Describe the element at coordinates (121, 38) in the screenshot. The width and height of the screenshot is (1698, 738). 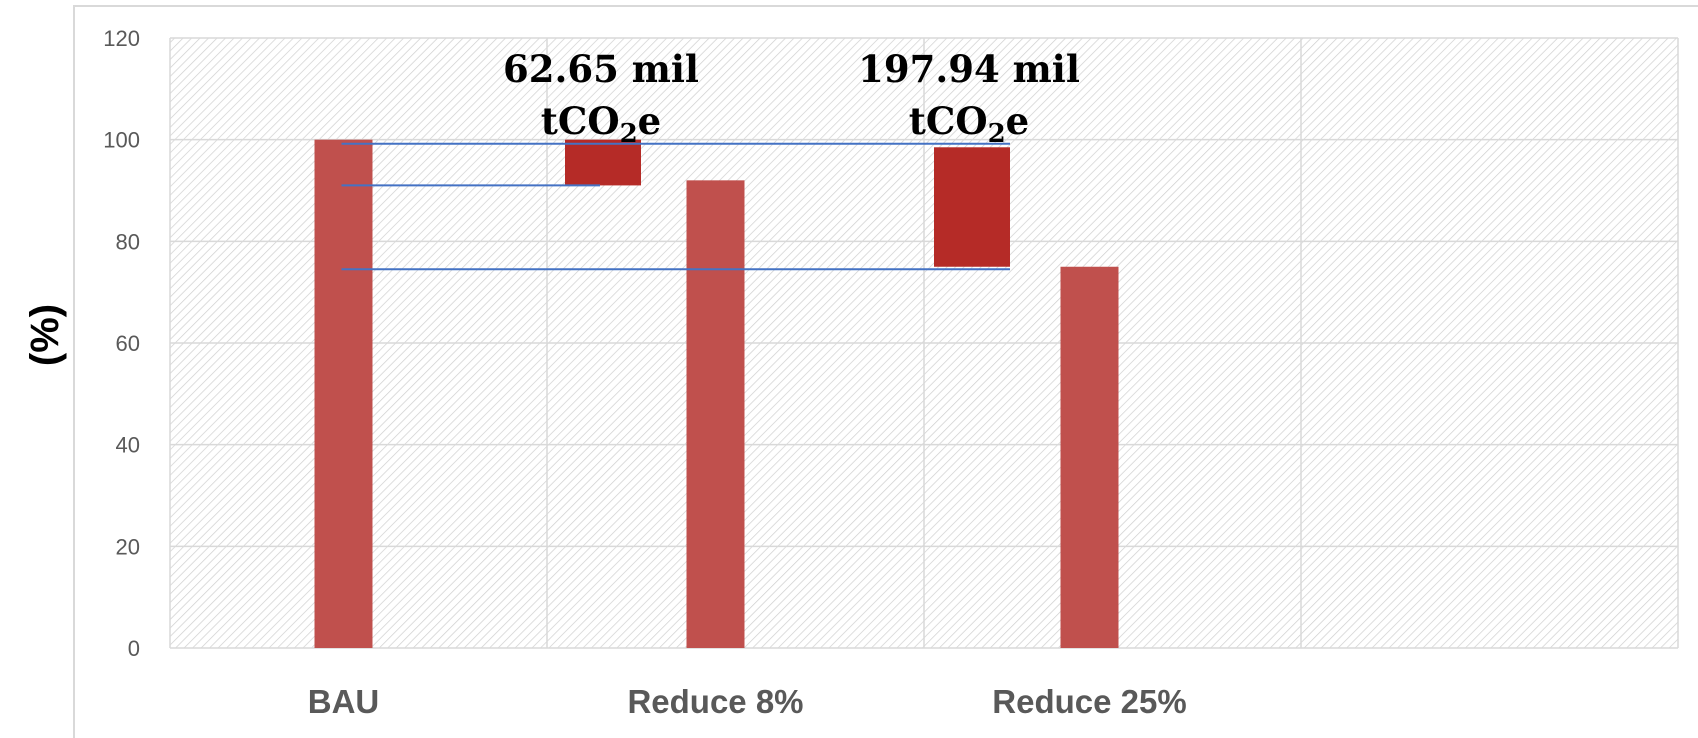
I see `y-tick-label: 120` at that location.